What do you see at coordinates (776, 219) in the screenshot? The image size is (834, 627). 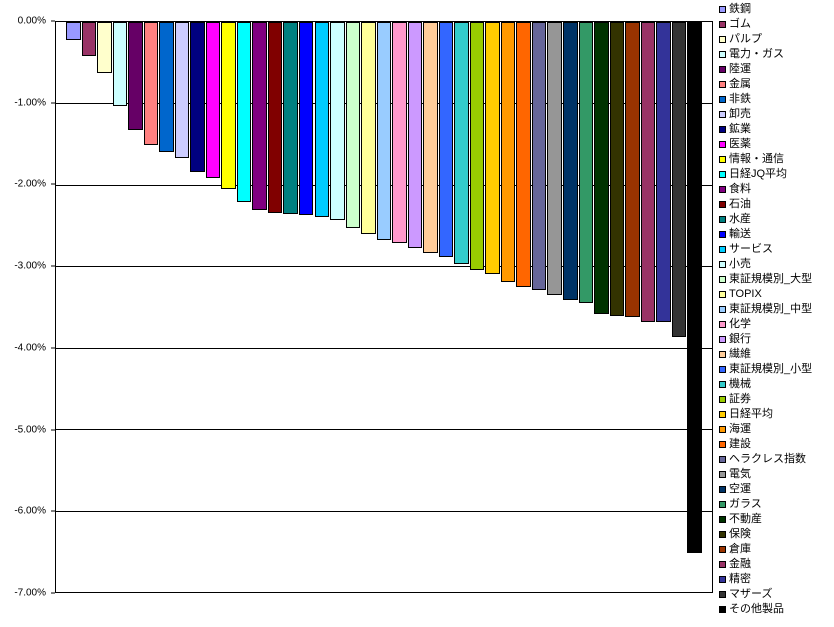 I see `legend-item: 水産` at bounding box center [776, 219].